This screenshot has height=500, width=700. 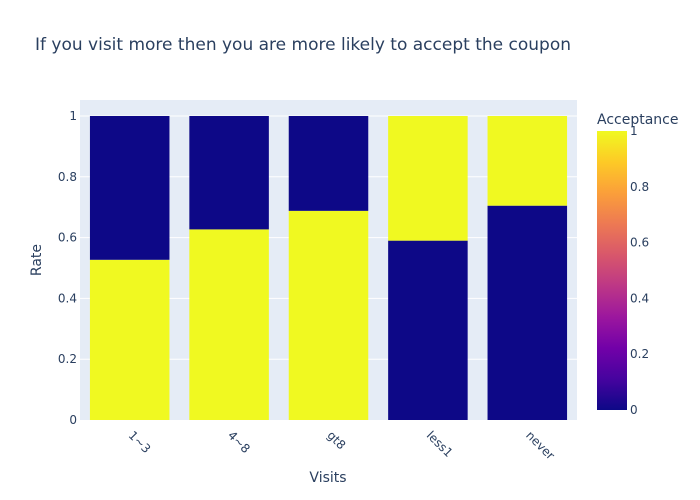 What do you see at coordinates (639, 187) in the screenshot?
I see `colorbar-tick-label: 0.8` at bounding box center [639, 187].